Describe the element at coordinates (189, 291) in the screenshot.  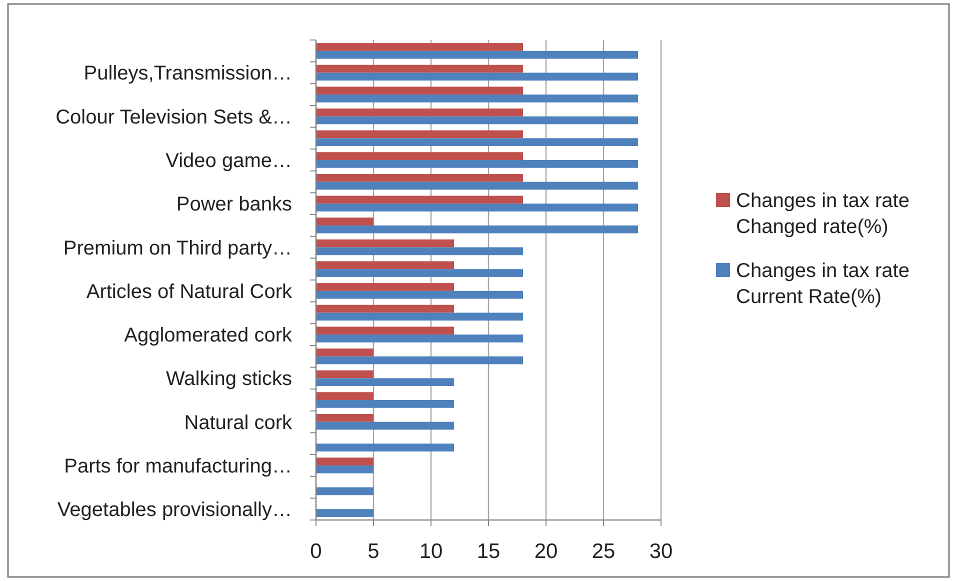
I see `y-tick-label: Articles of Natural Cork` at that location.